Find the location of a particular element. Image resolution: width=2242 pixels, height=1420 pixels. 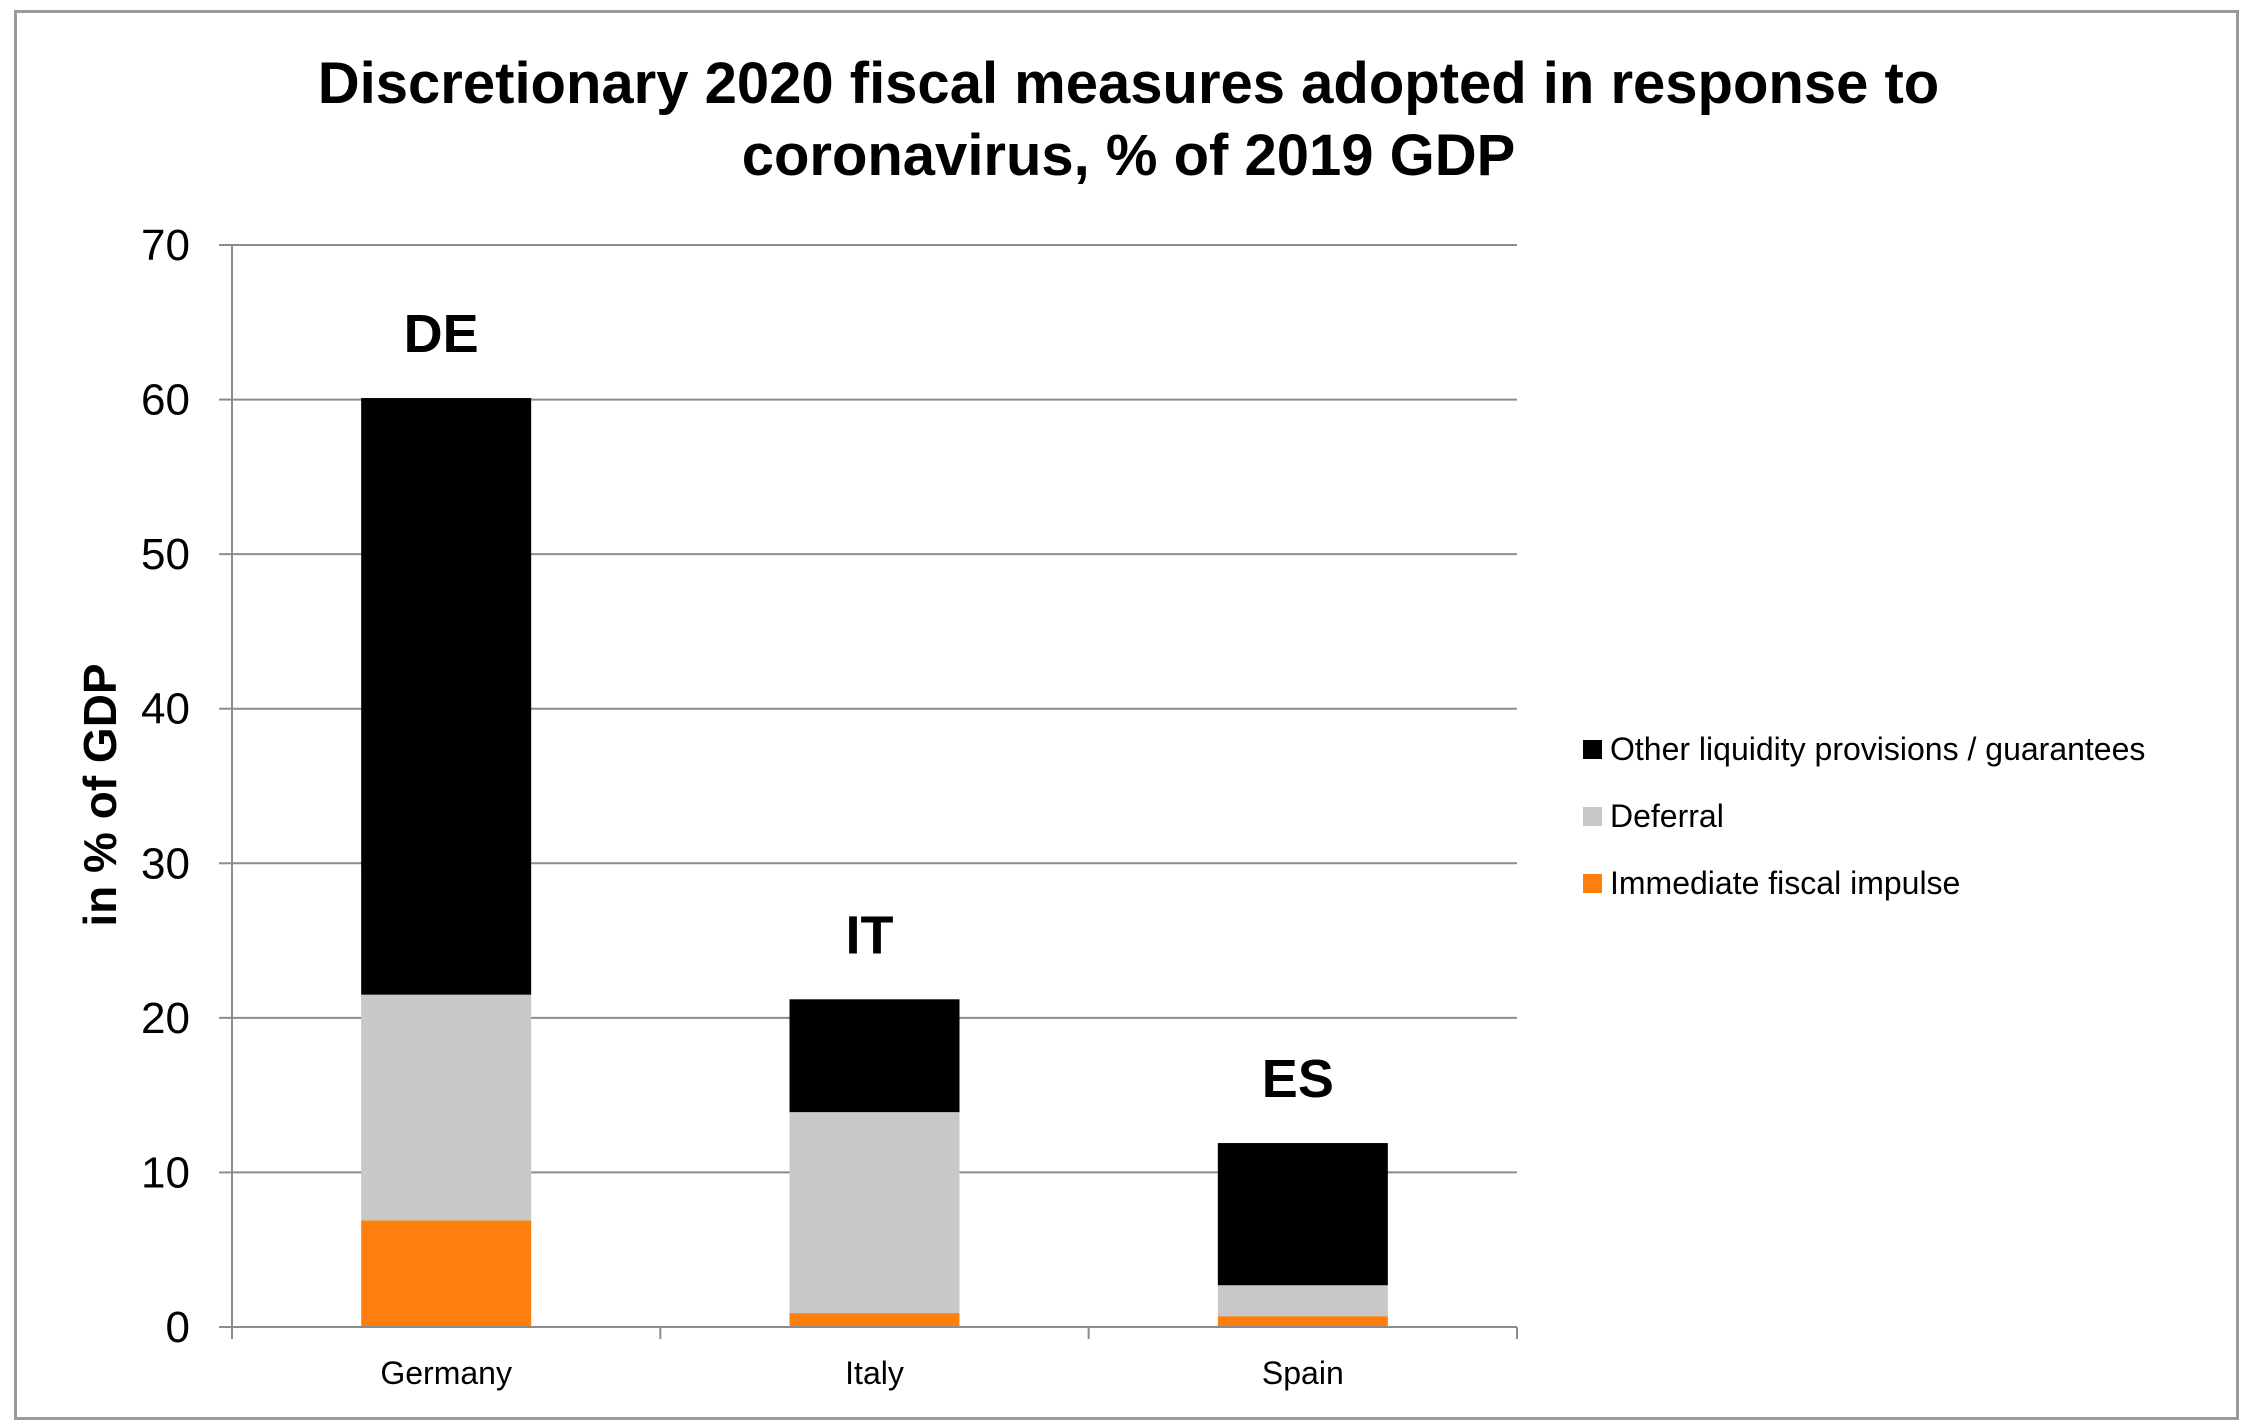

y-axis-title: in % of GDP is located at coordinates (100, 794).